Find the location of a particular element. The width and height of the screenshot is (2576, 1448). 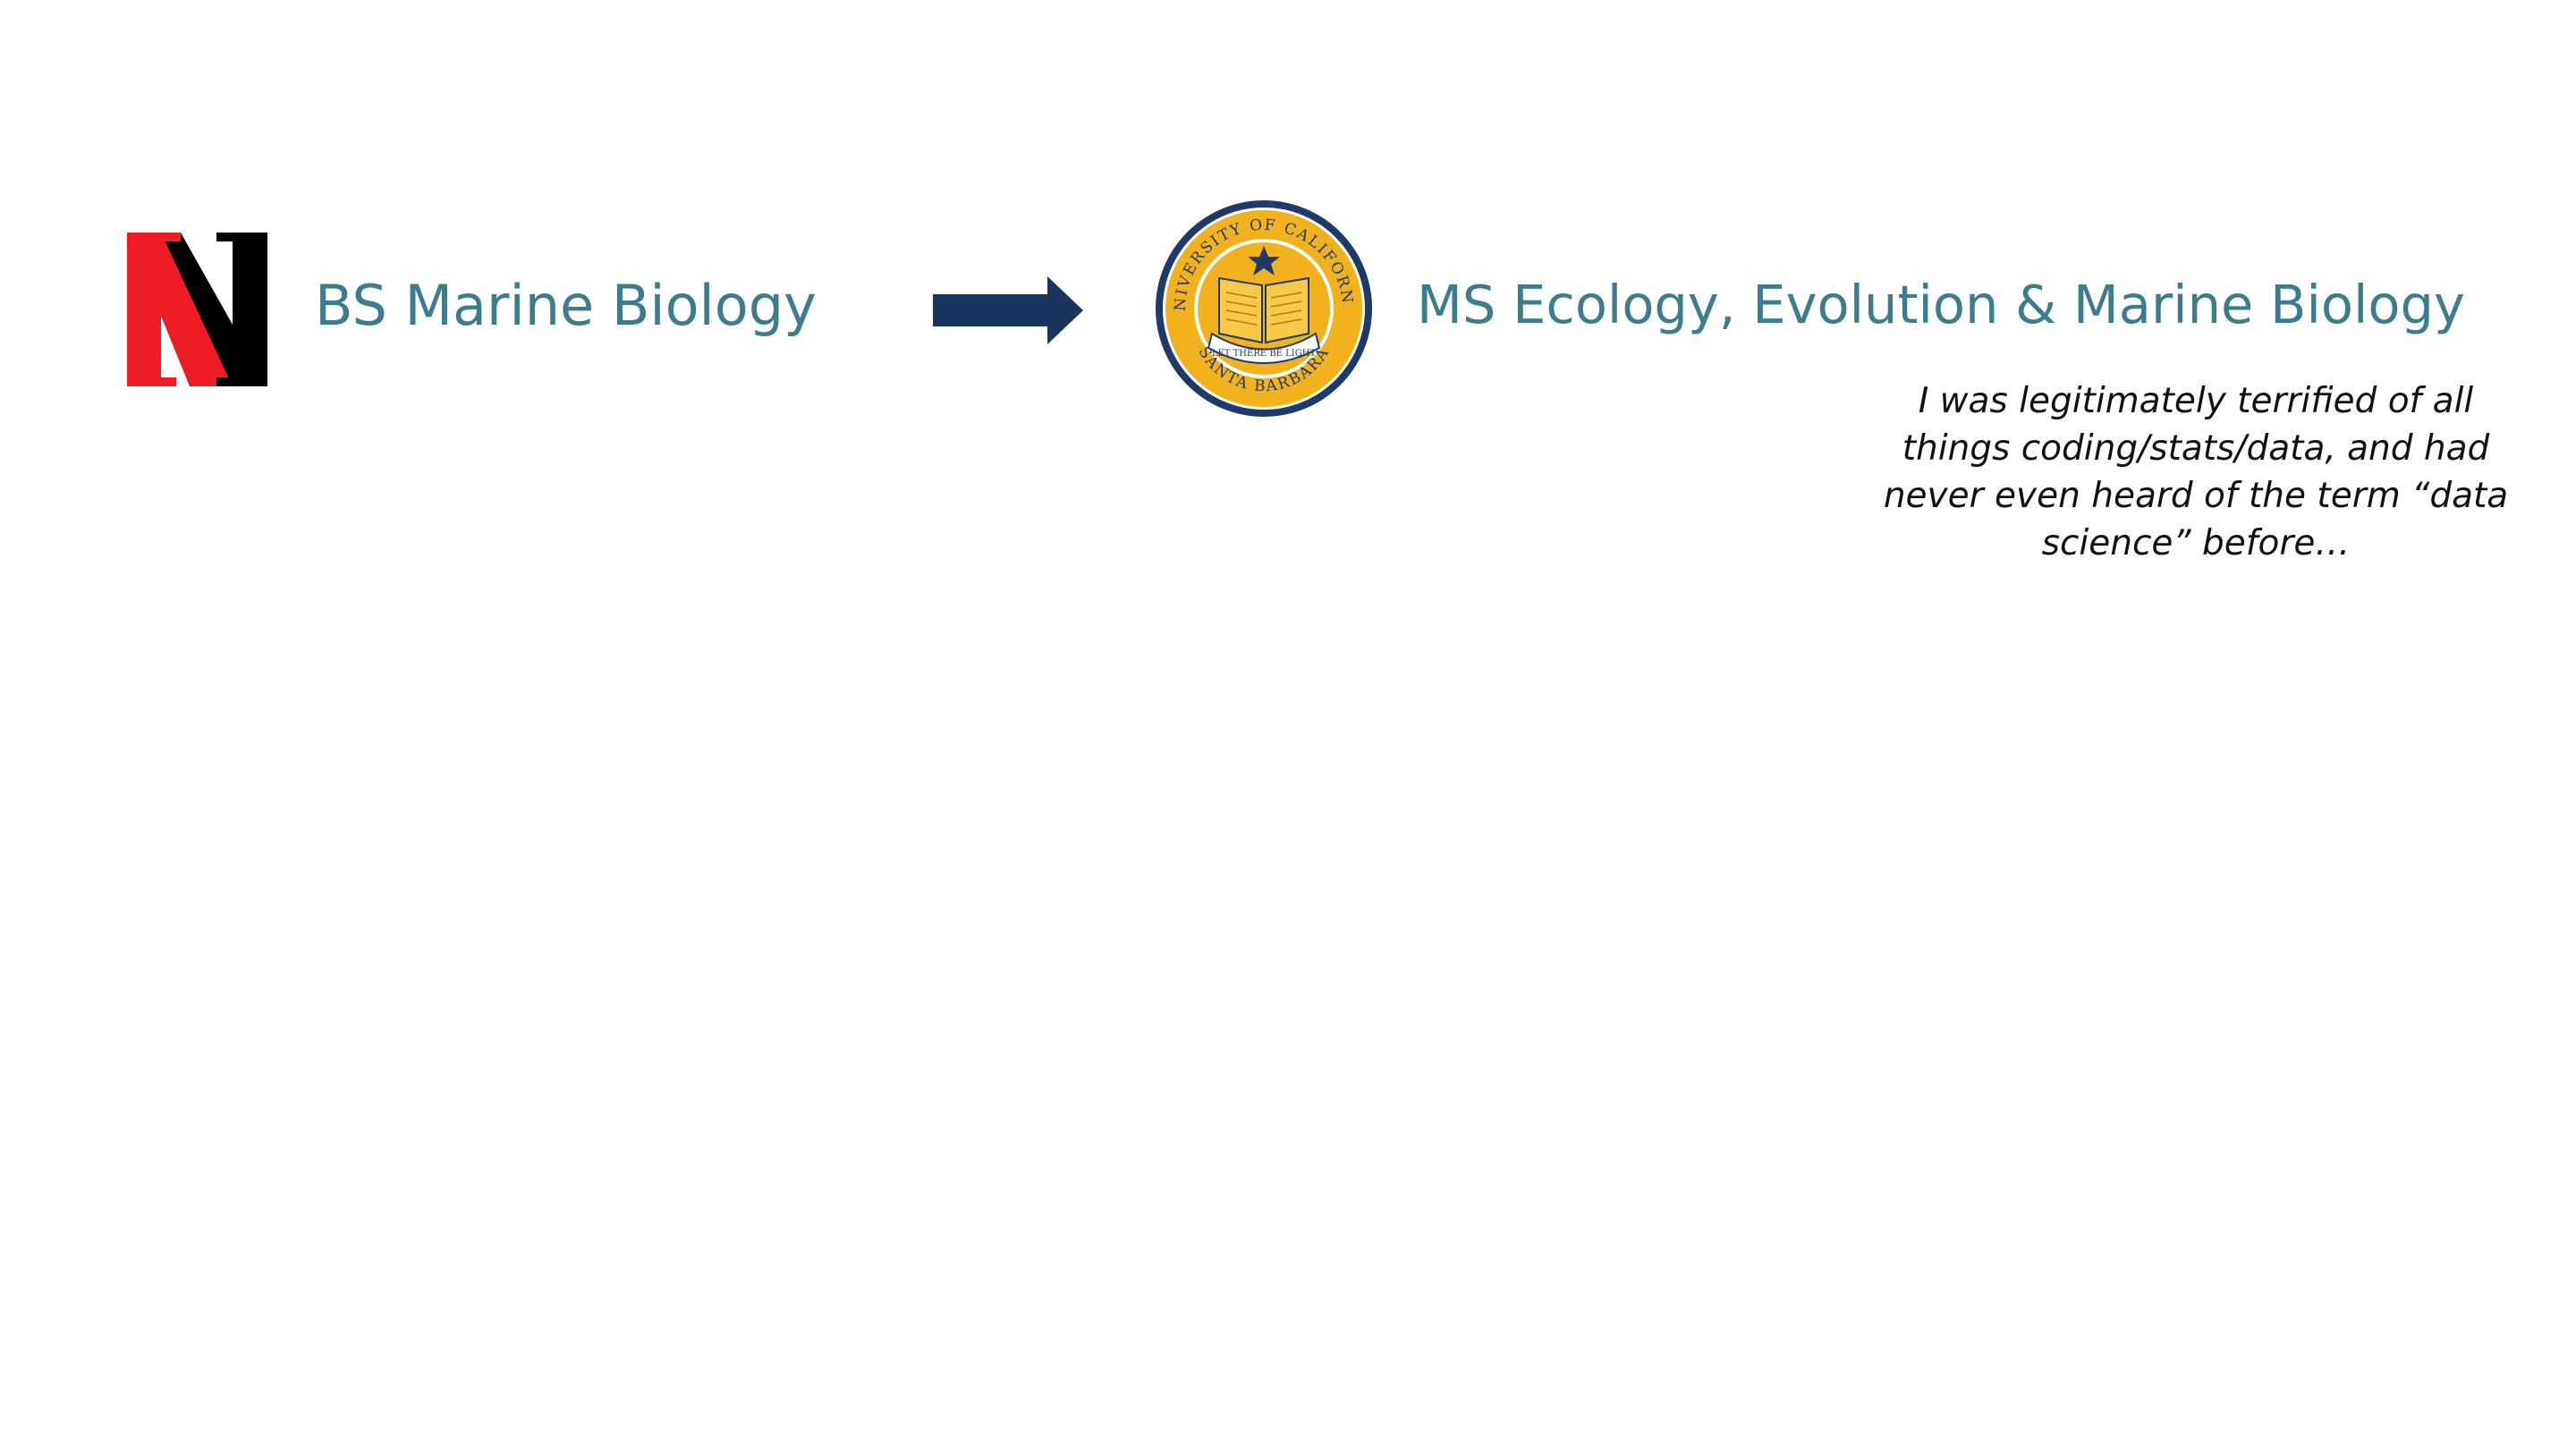

ms-degree-label: MS Ecology, Evolution & Marine Biology is located at coordinates (1941, 304).